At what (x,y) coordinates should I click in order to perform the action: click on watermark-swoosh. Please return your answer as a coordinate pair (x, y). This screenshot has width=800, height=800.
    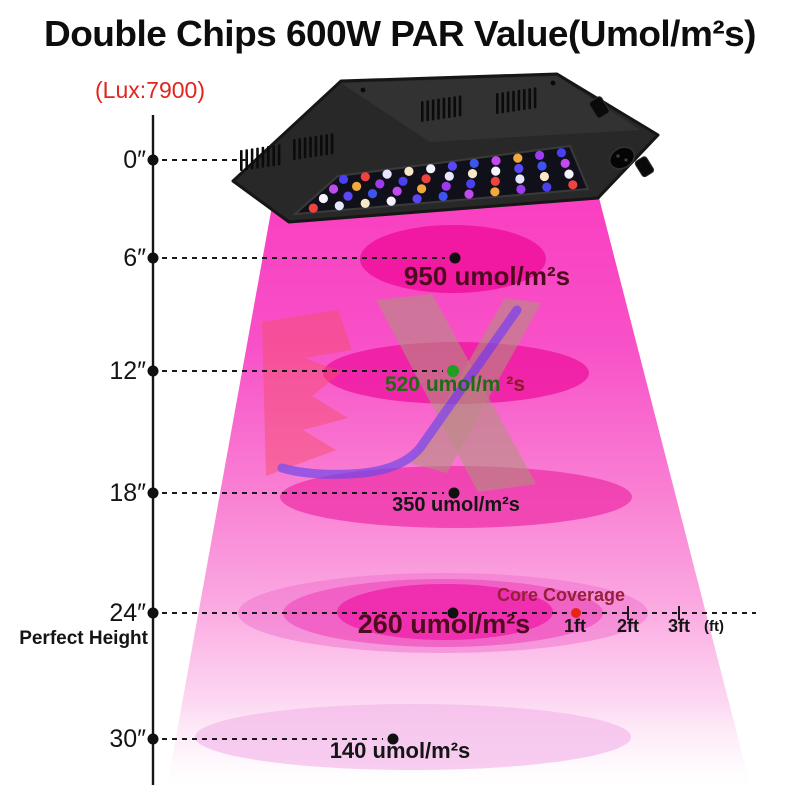
    Looking at the image, I should click on (399, 392).